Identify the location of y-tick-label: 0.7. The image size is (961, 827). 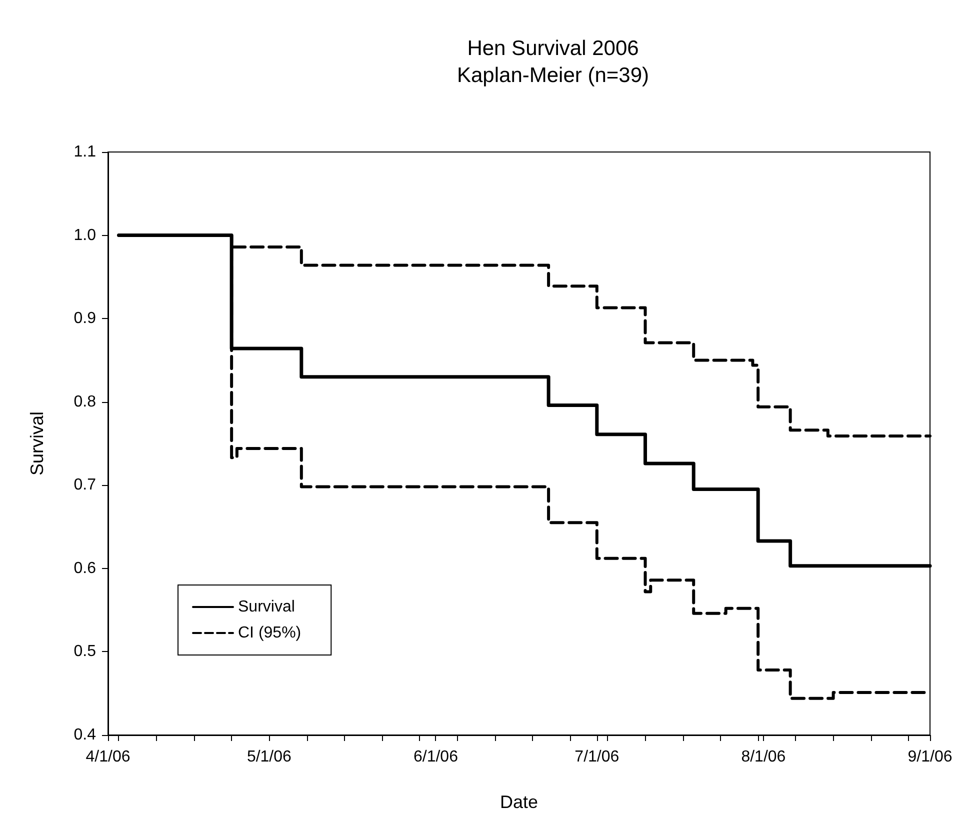
(85, 485).